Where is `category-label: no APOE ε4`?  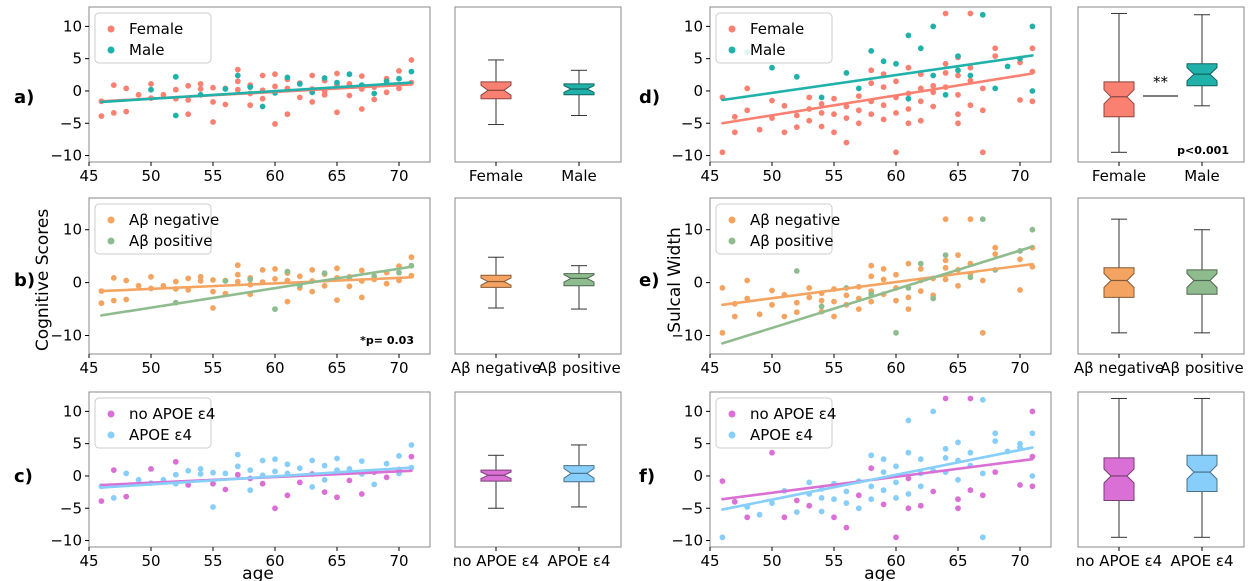
category-label: no APOE ε4 is located at coordinates (496, 561).